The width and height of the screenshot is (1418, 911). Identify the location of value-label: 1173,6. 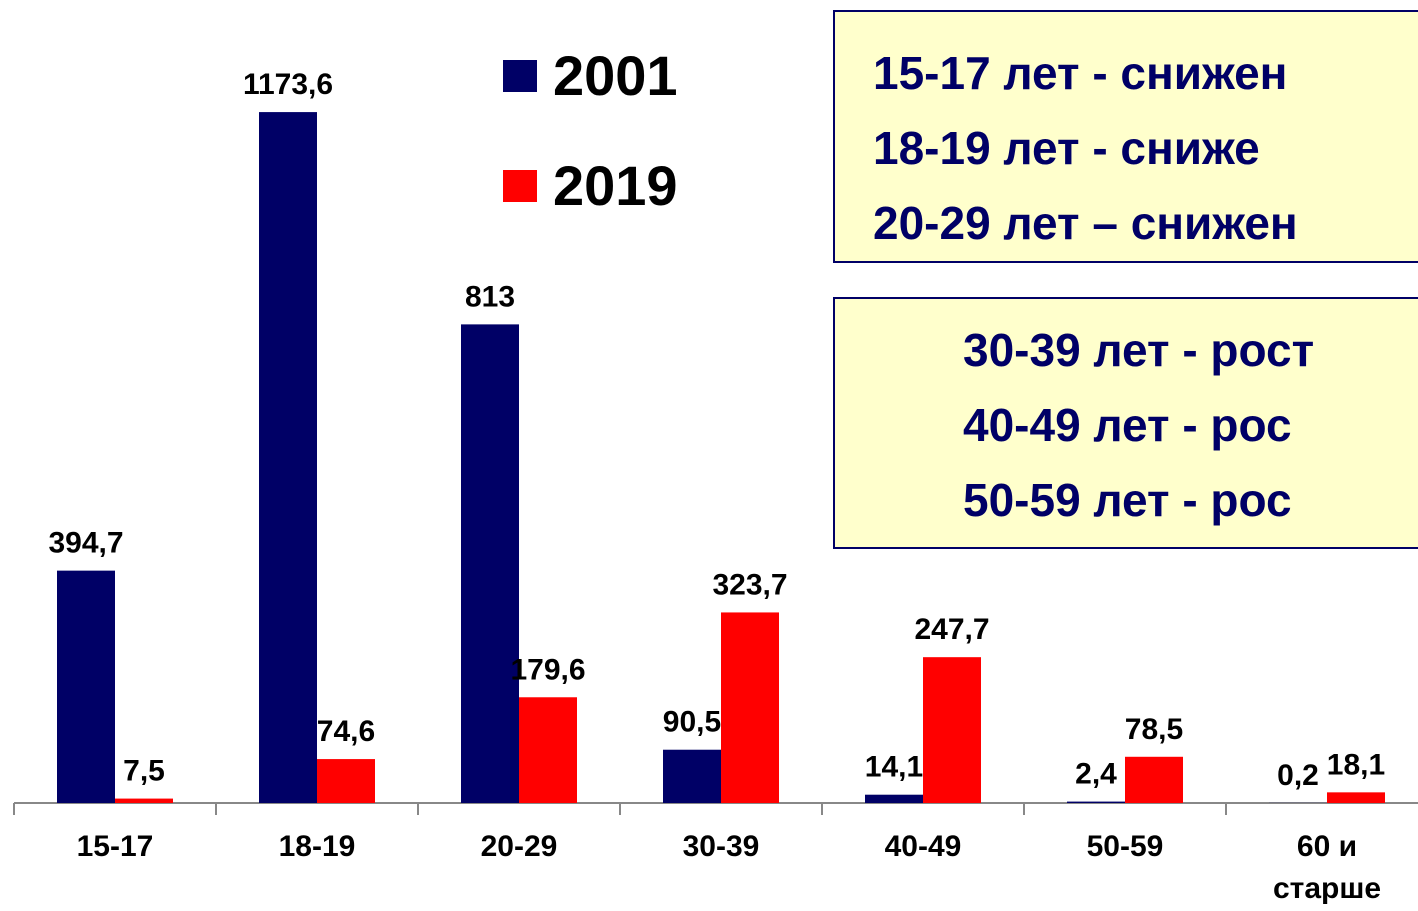
(288, 84).